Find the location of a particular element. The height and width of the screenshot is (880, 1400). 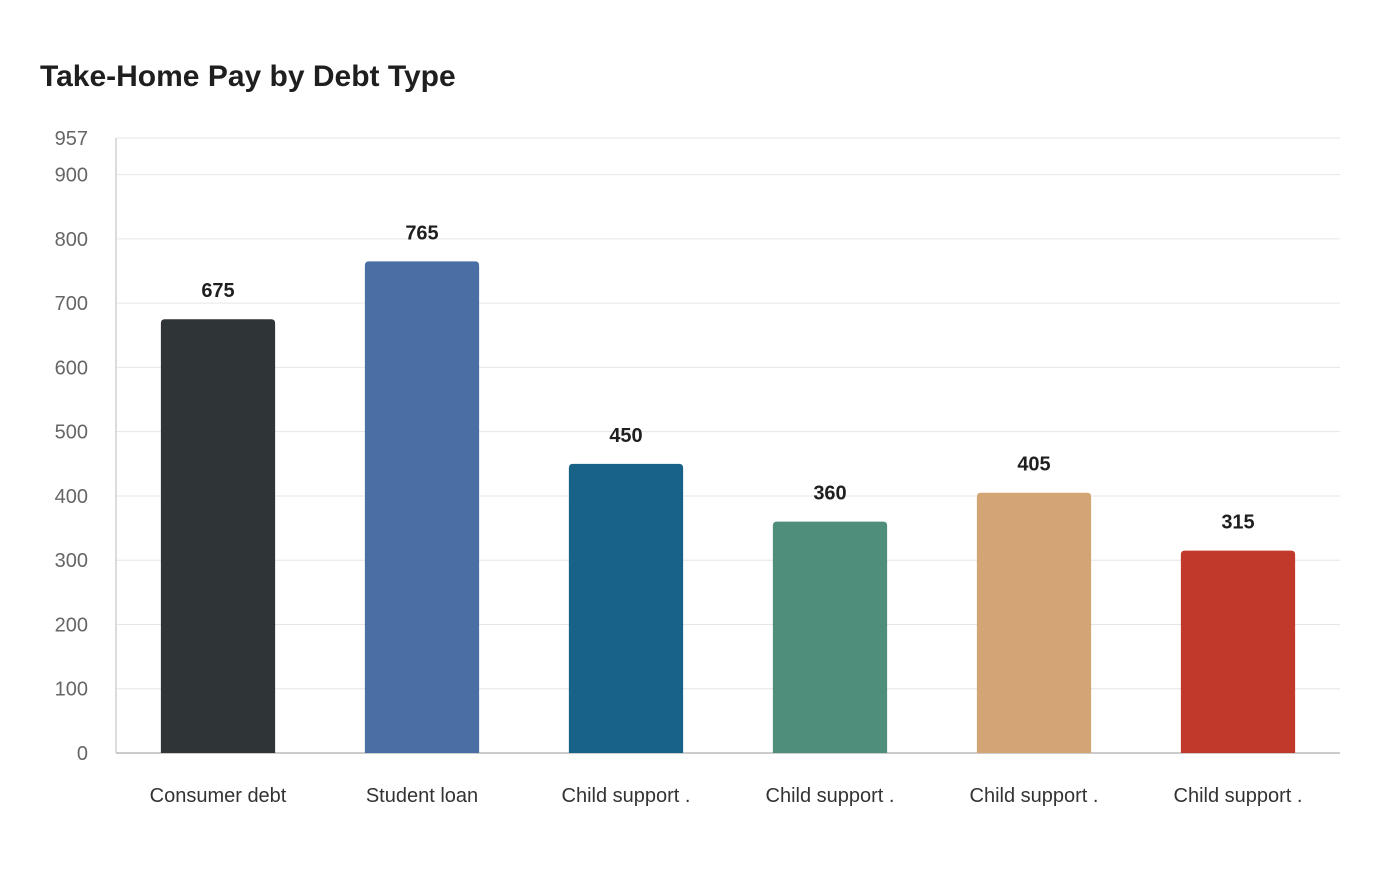

y-tick-label: 500 is located at coordinates (71, 433).